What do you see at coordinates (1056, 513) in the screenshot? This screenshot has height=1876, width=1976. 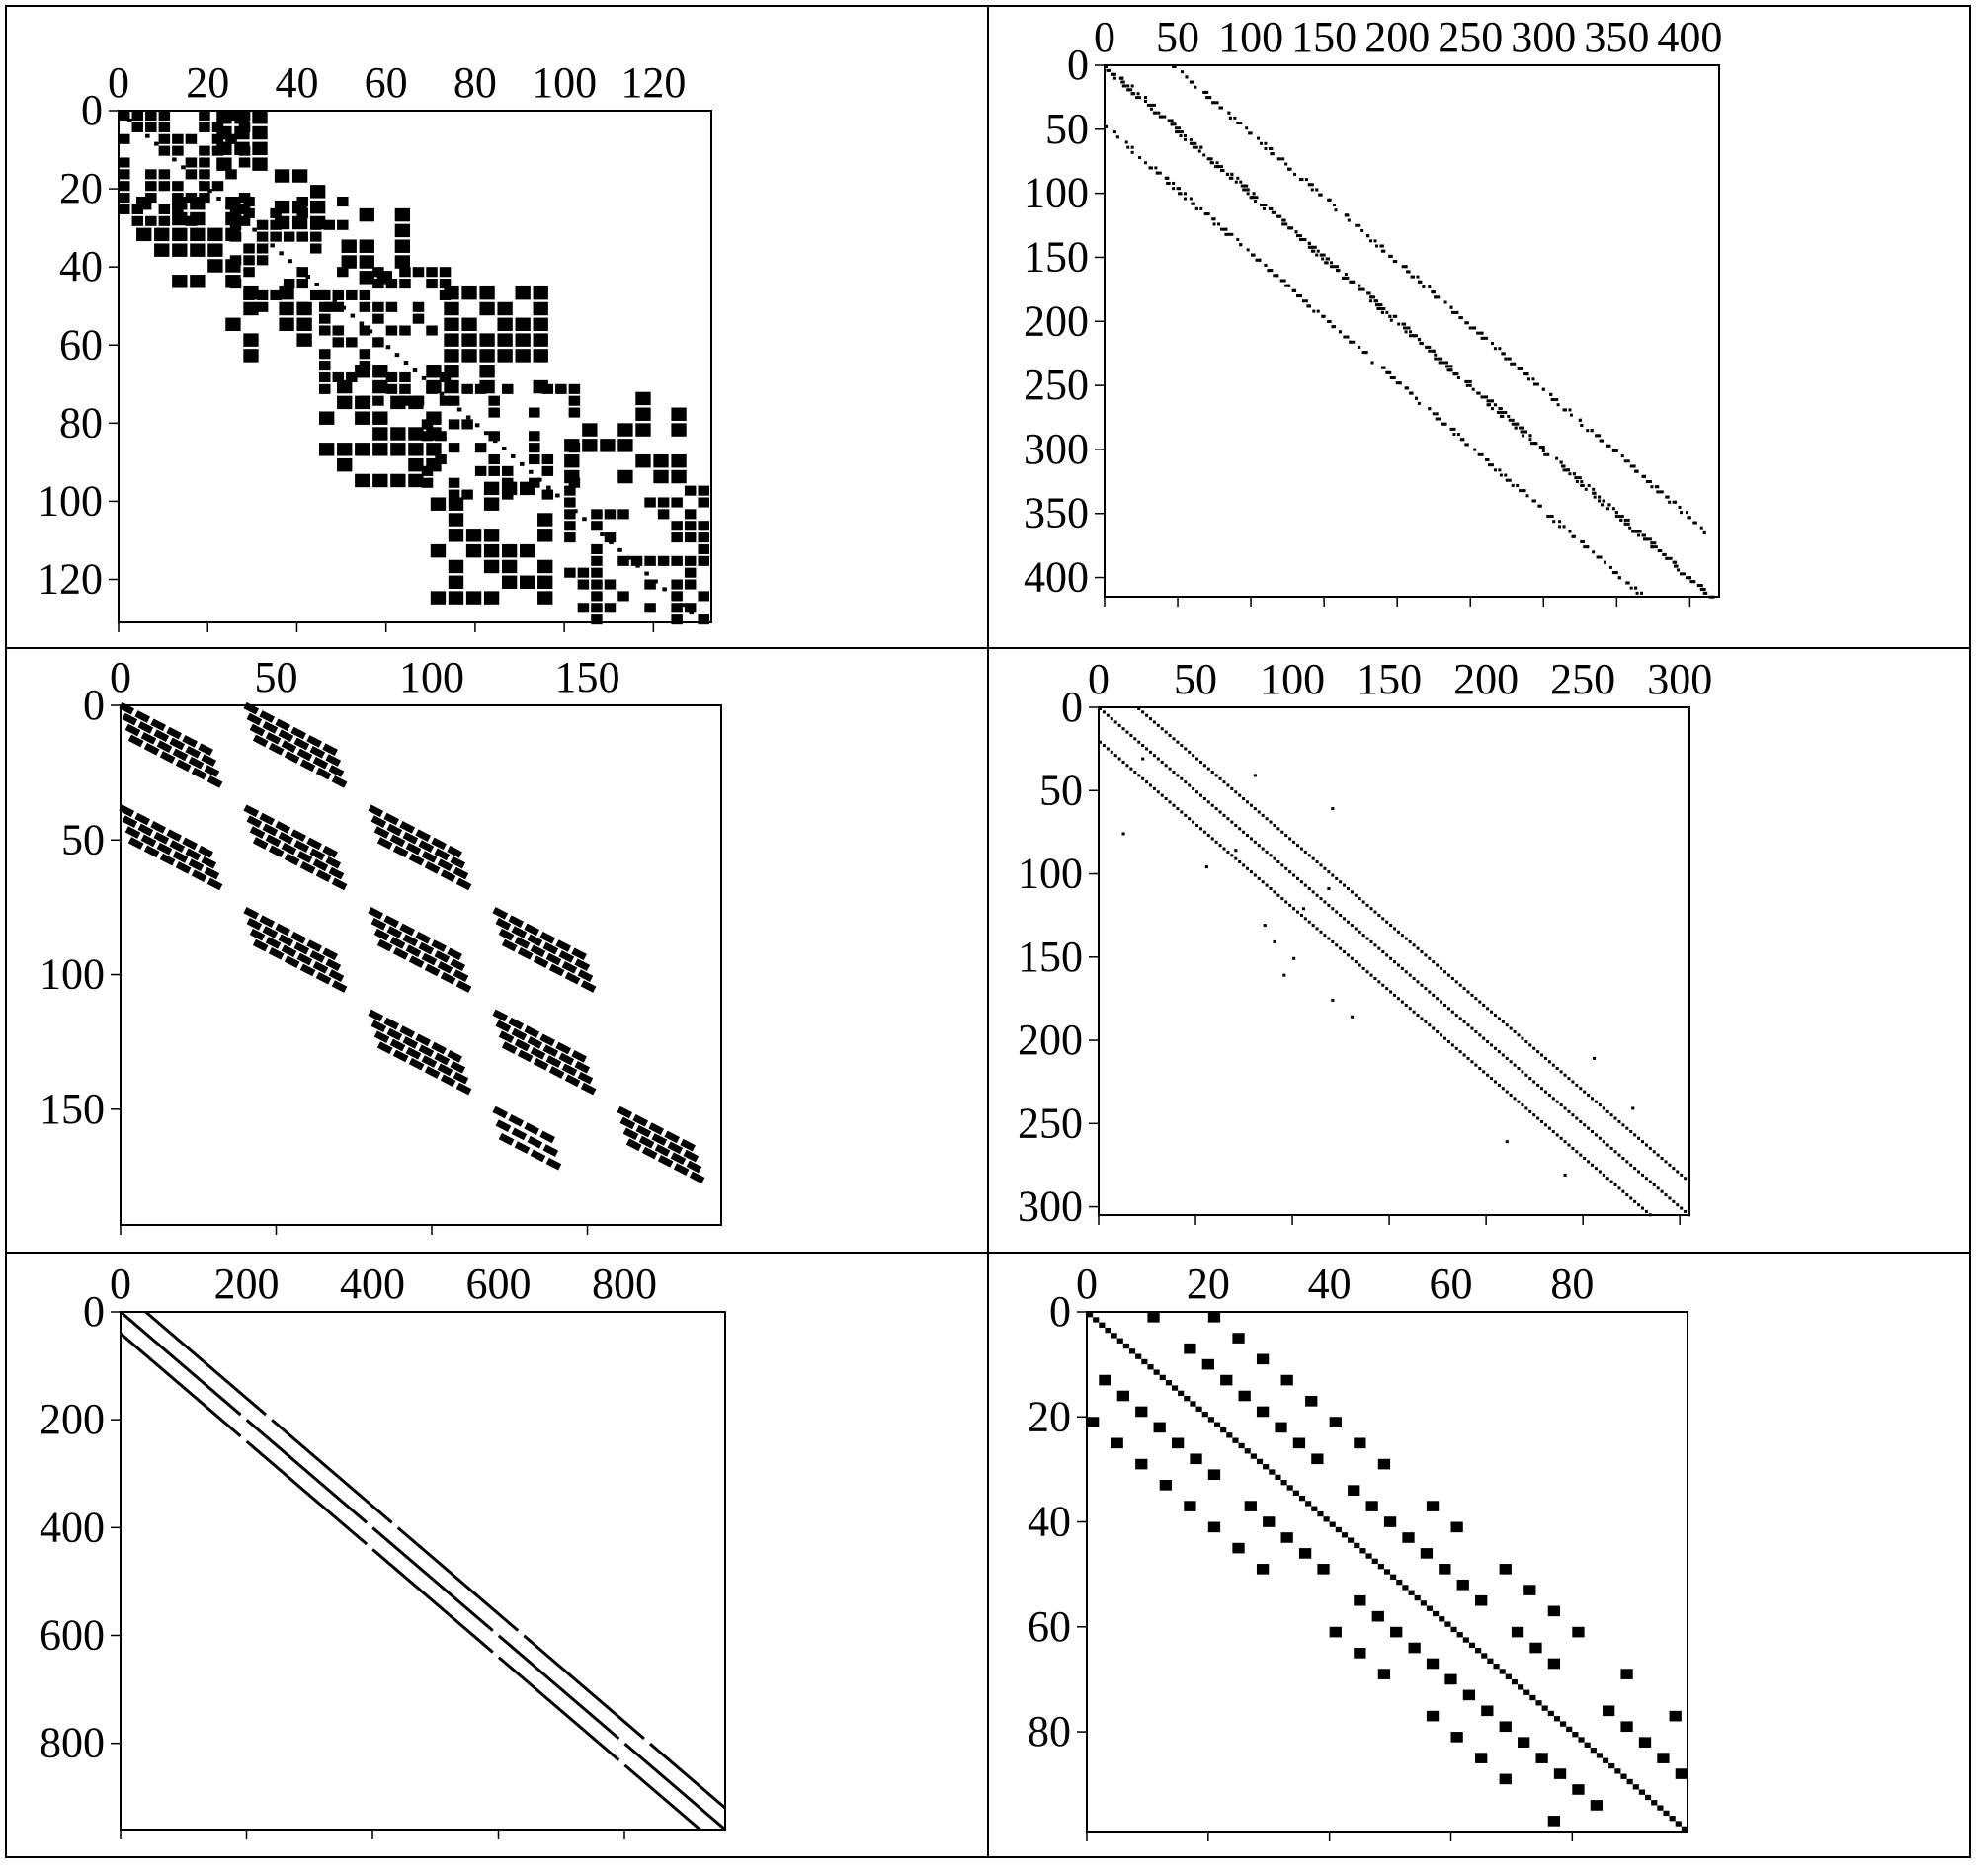 I see `y-tick-label: 350` at bounding box center [1056, 513].